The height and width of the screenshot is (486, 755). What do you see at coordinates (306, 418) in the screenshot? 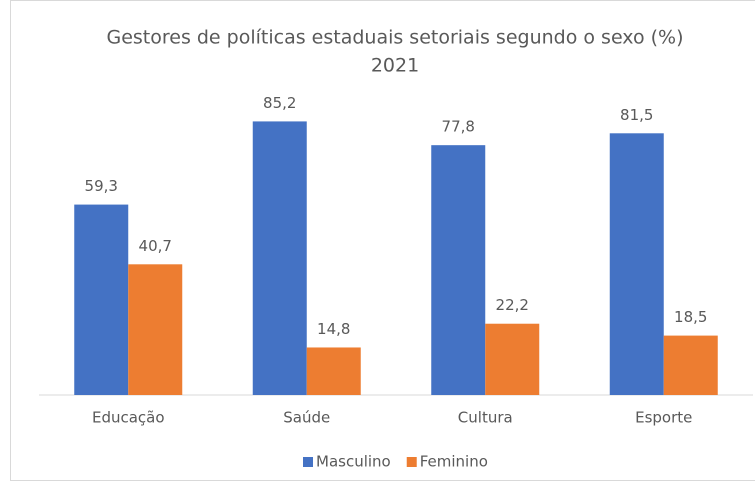
I see `x-tick-label: Saúde` at bounding box center [306, 418].